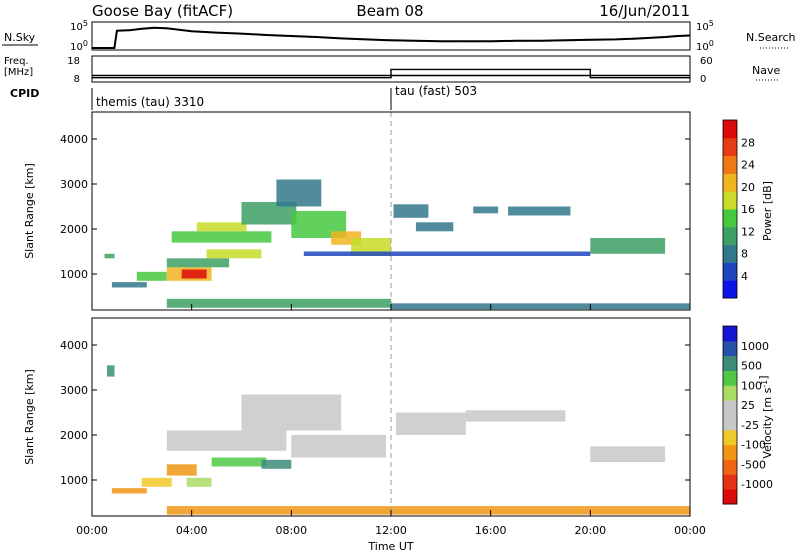 Image resolution: width=800 pixels, height=554 pixels. I want to click on noise-tick-low-left: 100, so click(79, 46).